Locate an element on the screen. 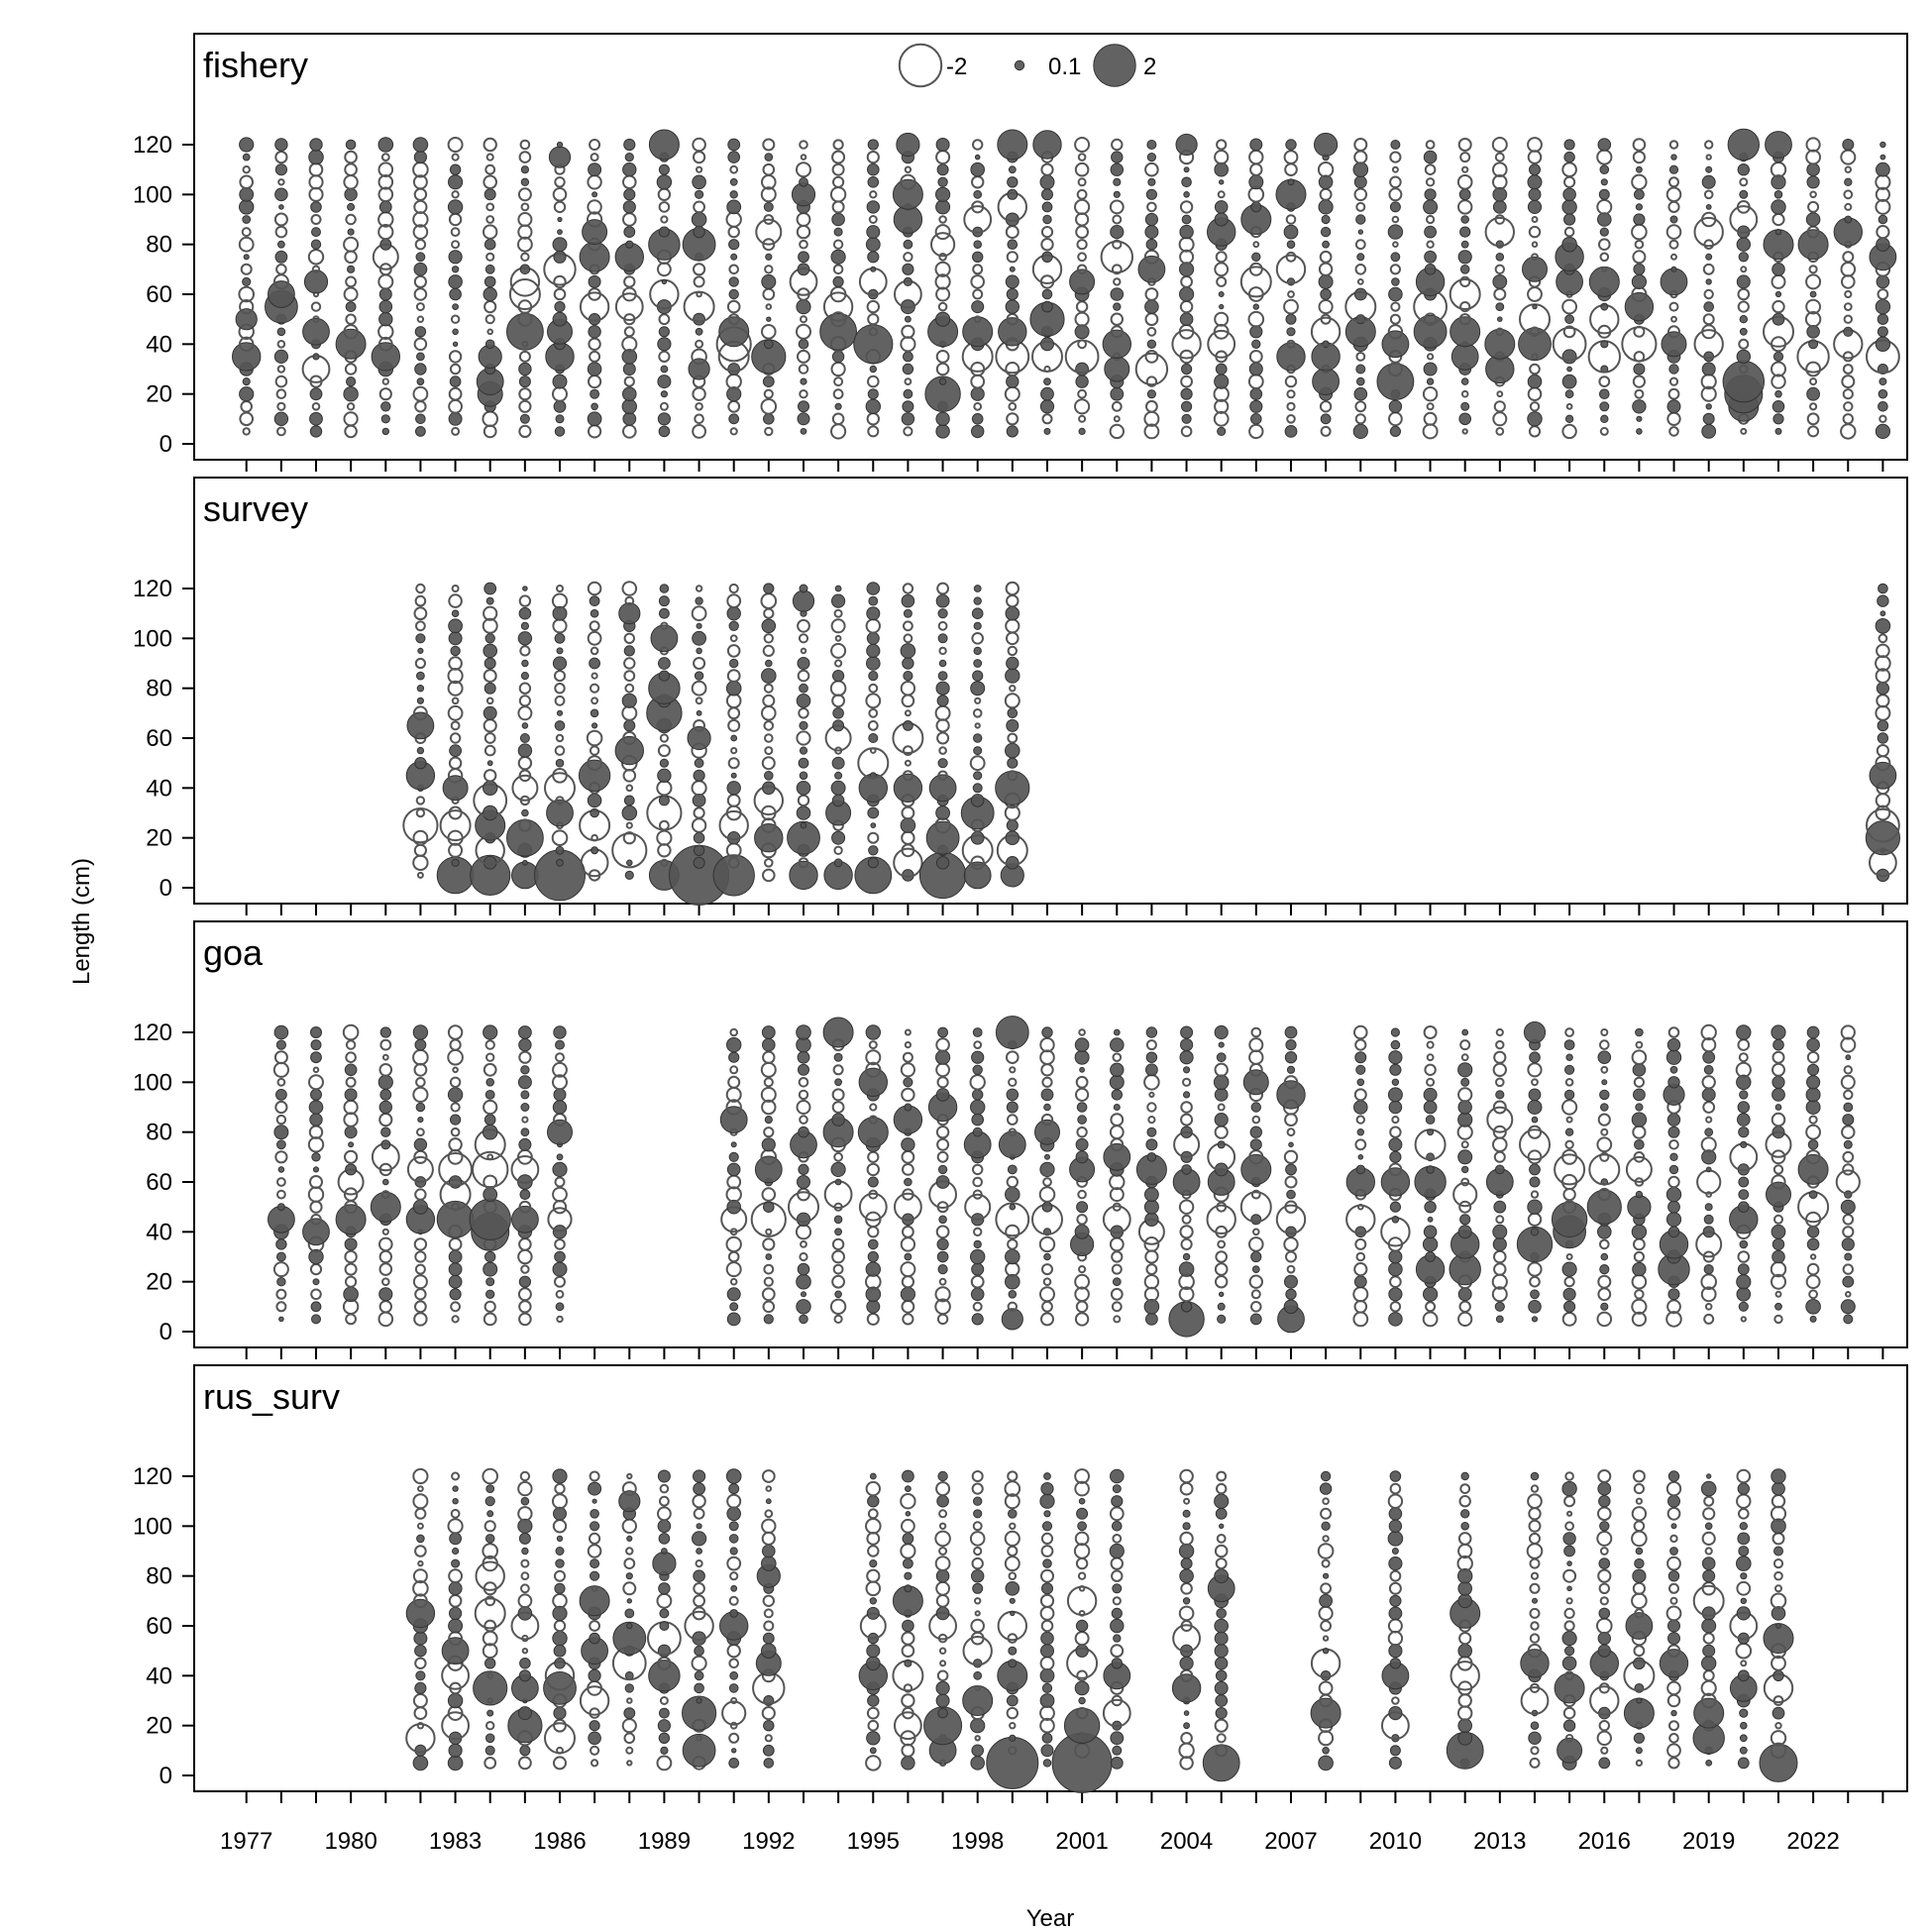 Image resolution: width=1932 pixels, height=1932 pixels. residual-bubbles is located at coordinates (1101, 1630).